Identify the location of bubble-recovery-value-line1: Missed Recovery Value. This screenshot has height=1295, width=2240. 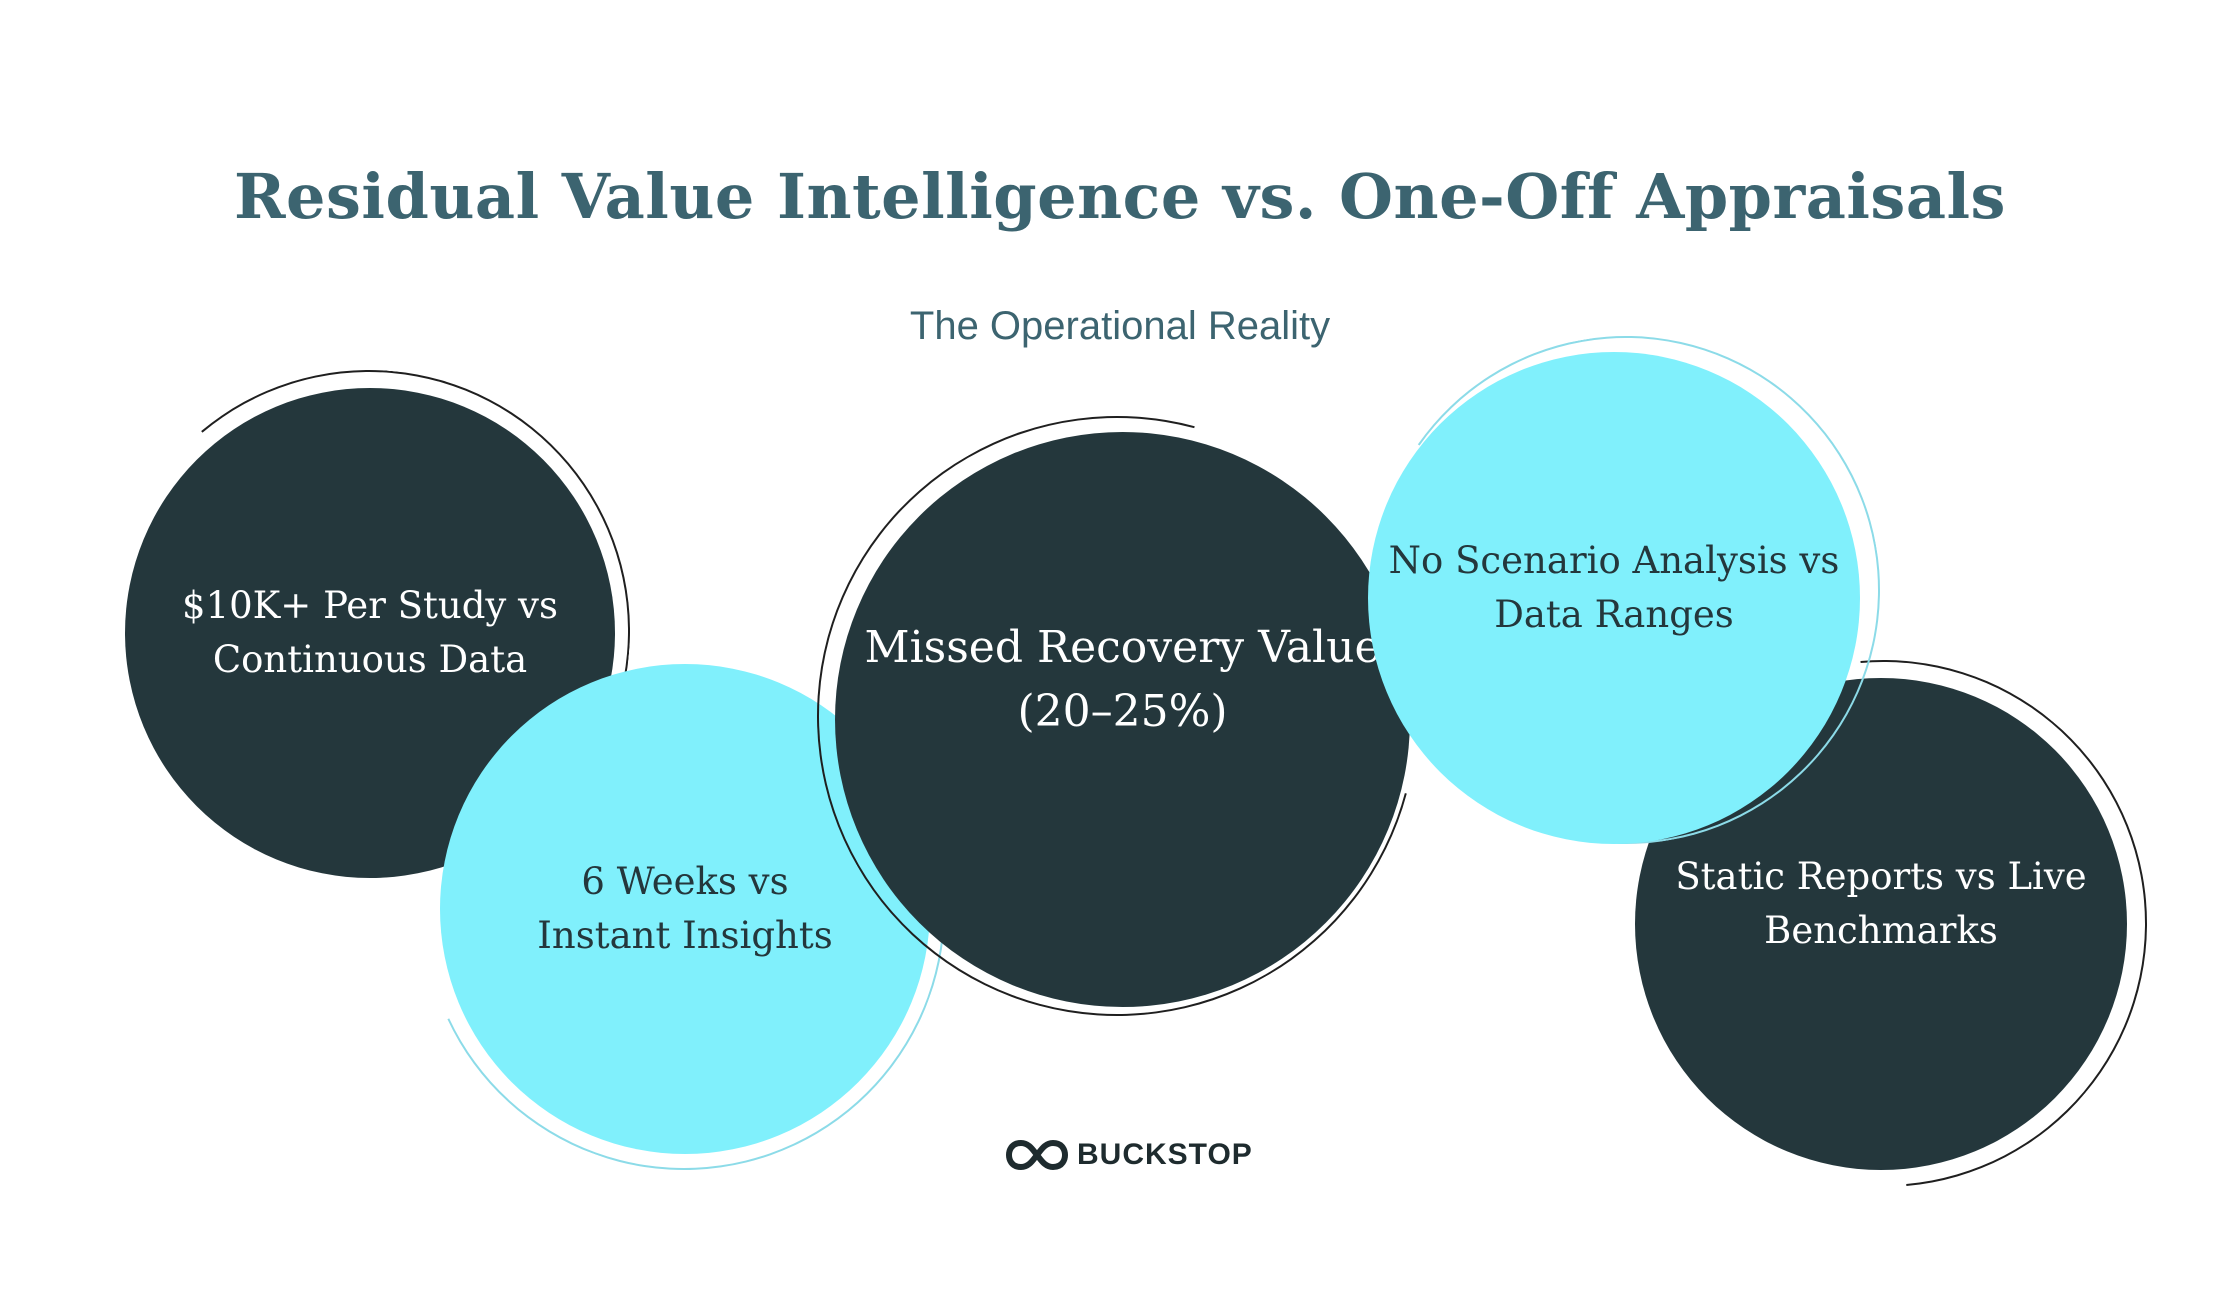
(1122, 647).